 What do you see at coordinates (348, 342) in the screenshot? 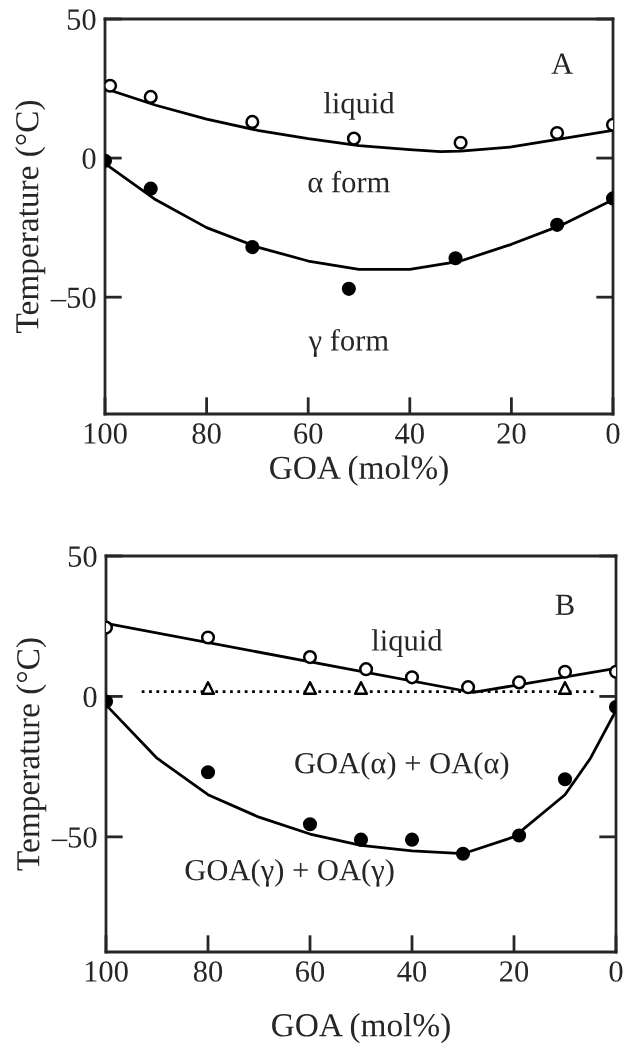
I see `annotation: γ form` at bounding box center [348, 342].